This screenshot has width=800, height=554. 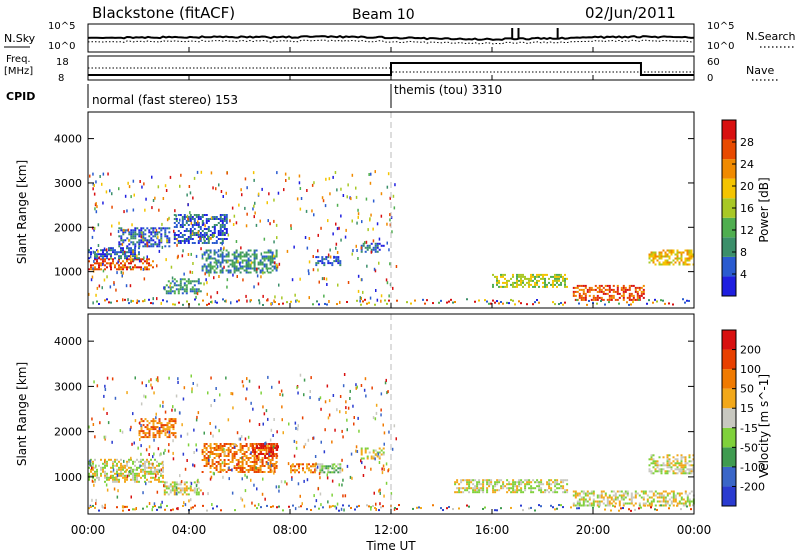 What do you see at coordinates (290, 530) in the screenshot?
I see `x-tick-label: 08:00` at bounding box center [290, 530].